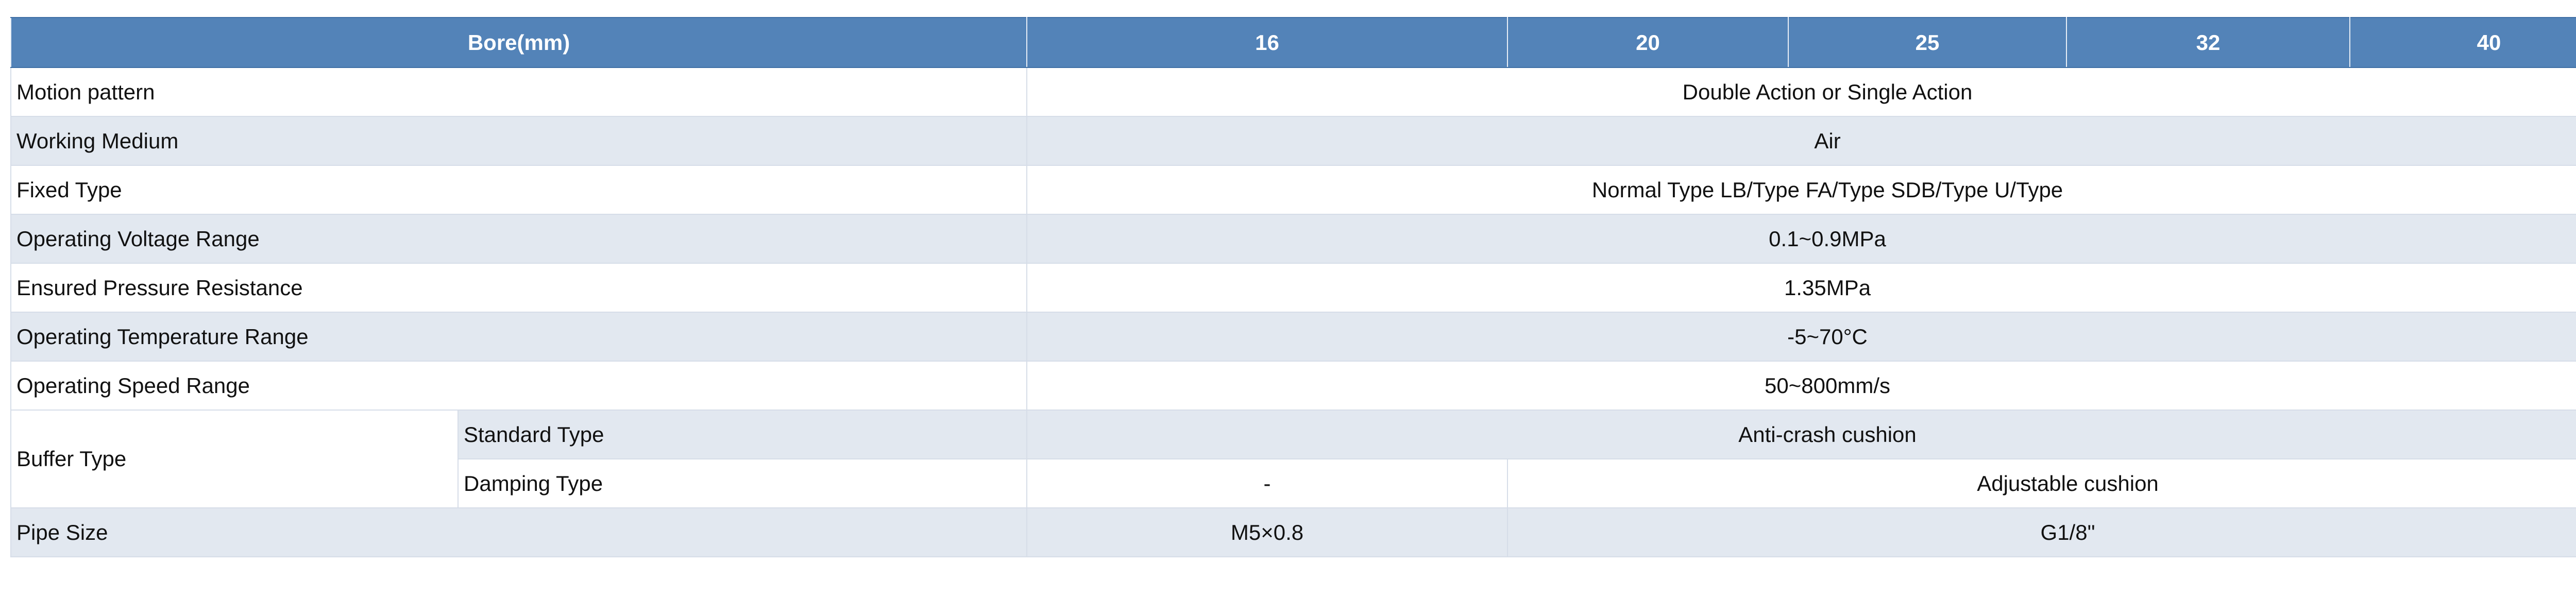 Image resolution: width=2576 pixels, height=614 pixels. I want to click on row-label: Operating Speed Range, so click(519, 386).